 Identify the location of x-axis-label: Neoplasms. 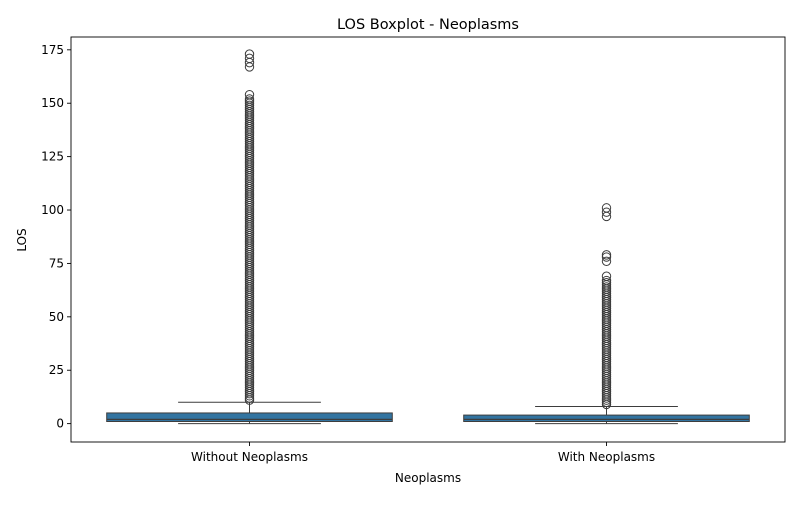
(428, 478).